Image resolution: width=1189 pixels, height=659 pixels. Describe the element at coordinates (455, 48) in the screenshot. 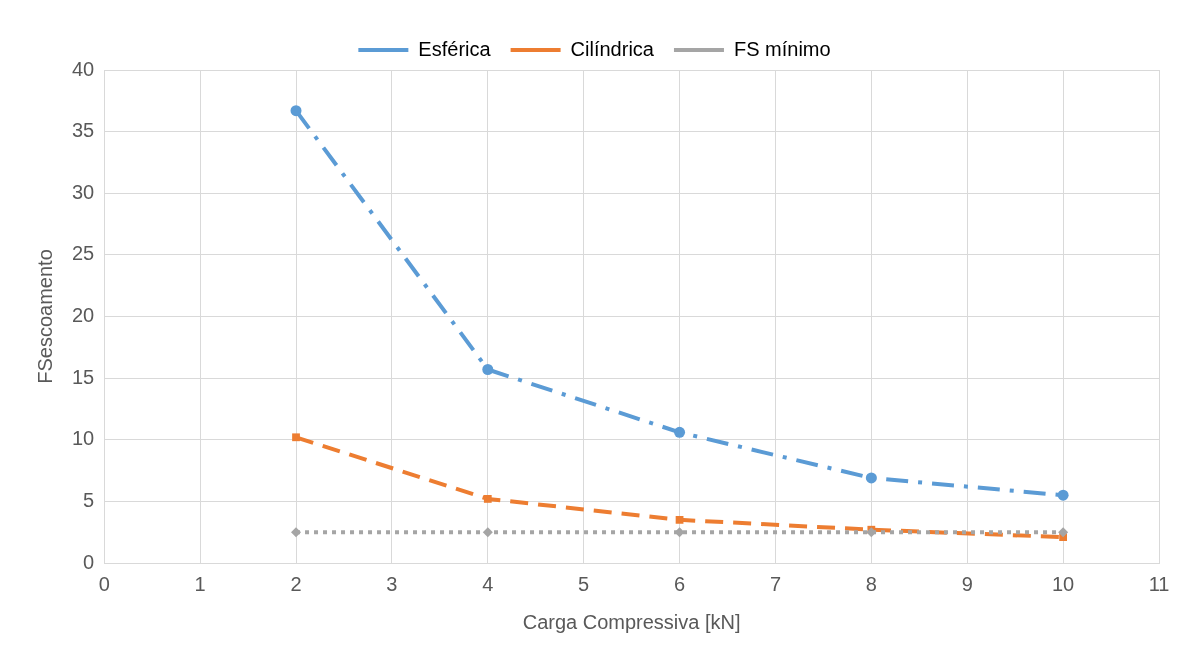

I see `legend-label: Esférica` at that location.